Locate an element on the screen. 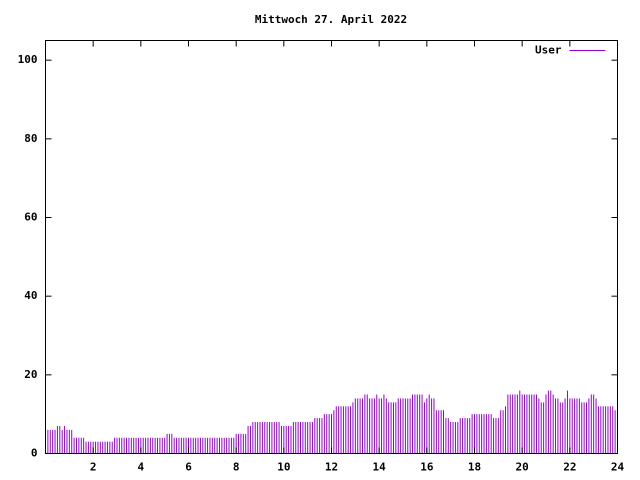 The width and height of the screenshot is (640, 480). legend-label: User is located at coordinates (548, 50).